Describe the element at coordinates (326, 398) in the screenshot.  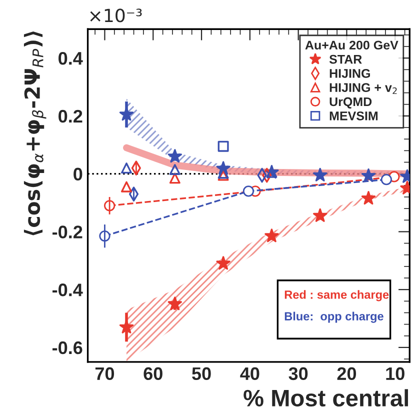
I see `x-axis-title: % Most central` at that location.